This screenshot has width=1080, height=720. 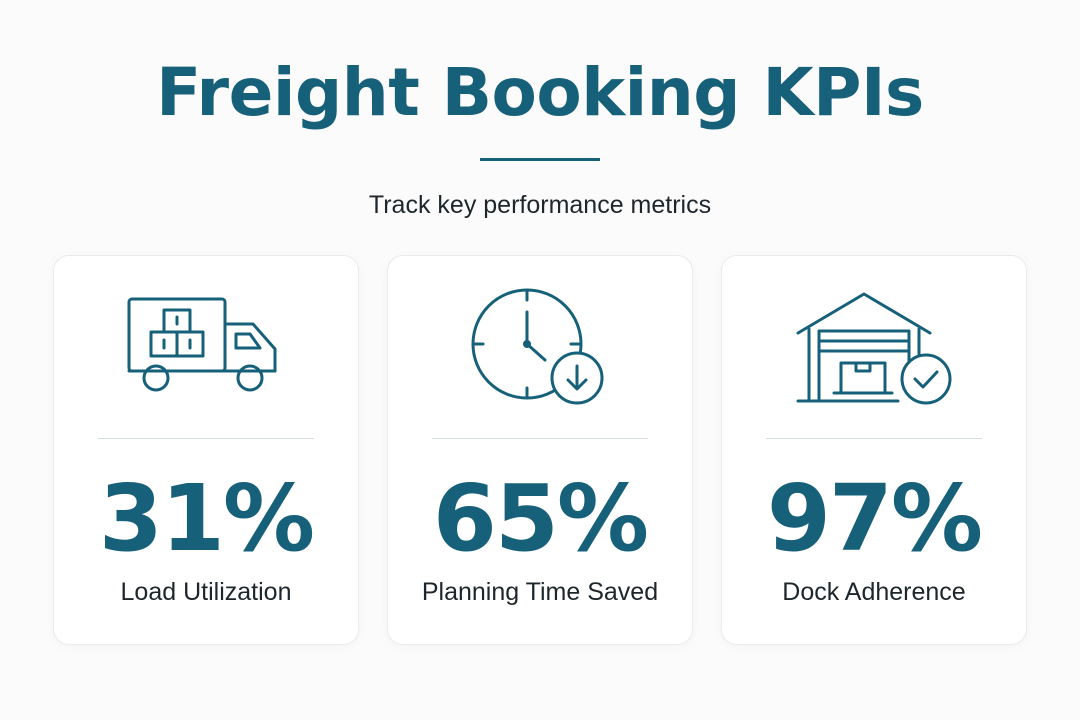 I want to click on kpi-label: Dock Adherence, so click(x=874, y=592).